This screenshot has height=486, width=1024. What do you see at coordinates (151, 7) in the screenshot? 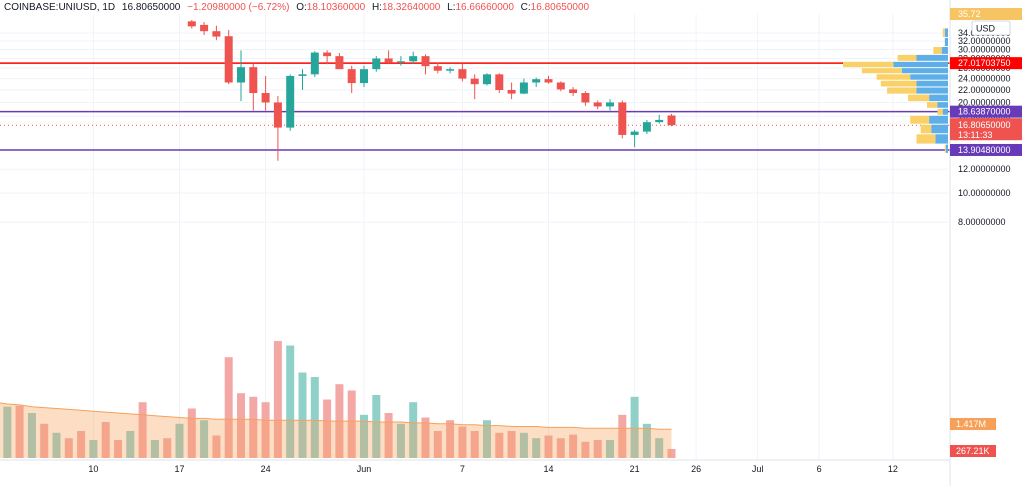
I see `last-value: 16.80650000` at bounding box center [151, 7].